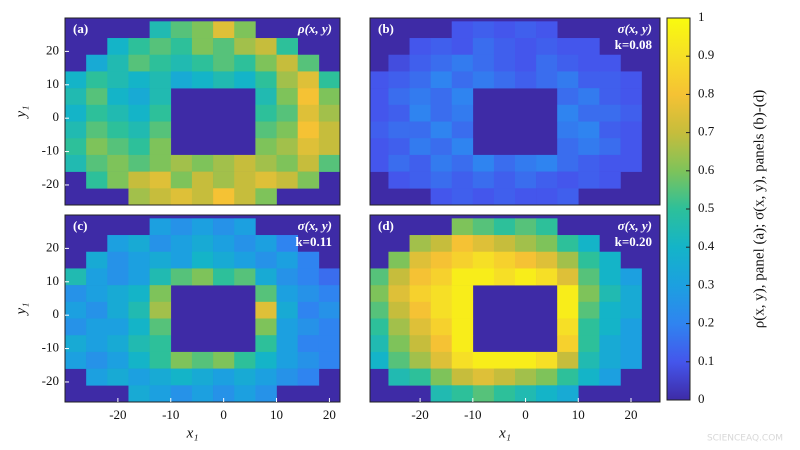 The width and height of the screenshot is (800, 450). Describe the element at coordinates (386, 225) in the screenshot. I see `panel-label: (d)` at that location.